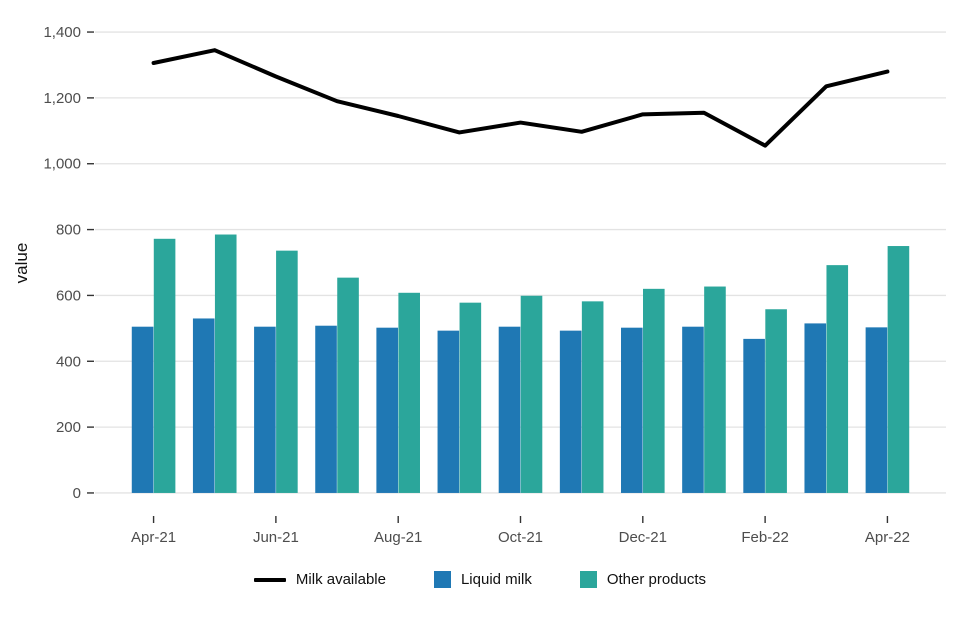  I want to click on legend-item-milk-available: Milk available, so click(319, 579).